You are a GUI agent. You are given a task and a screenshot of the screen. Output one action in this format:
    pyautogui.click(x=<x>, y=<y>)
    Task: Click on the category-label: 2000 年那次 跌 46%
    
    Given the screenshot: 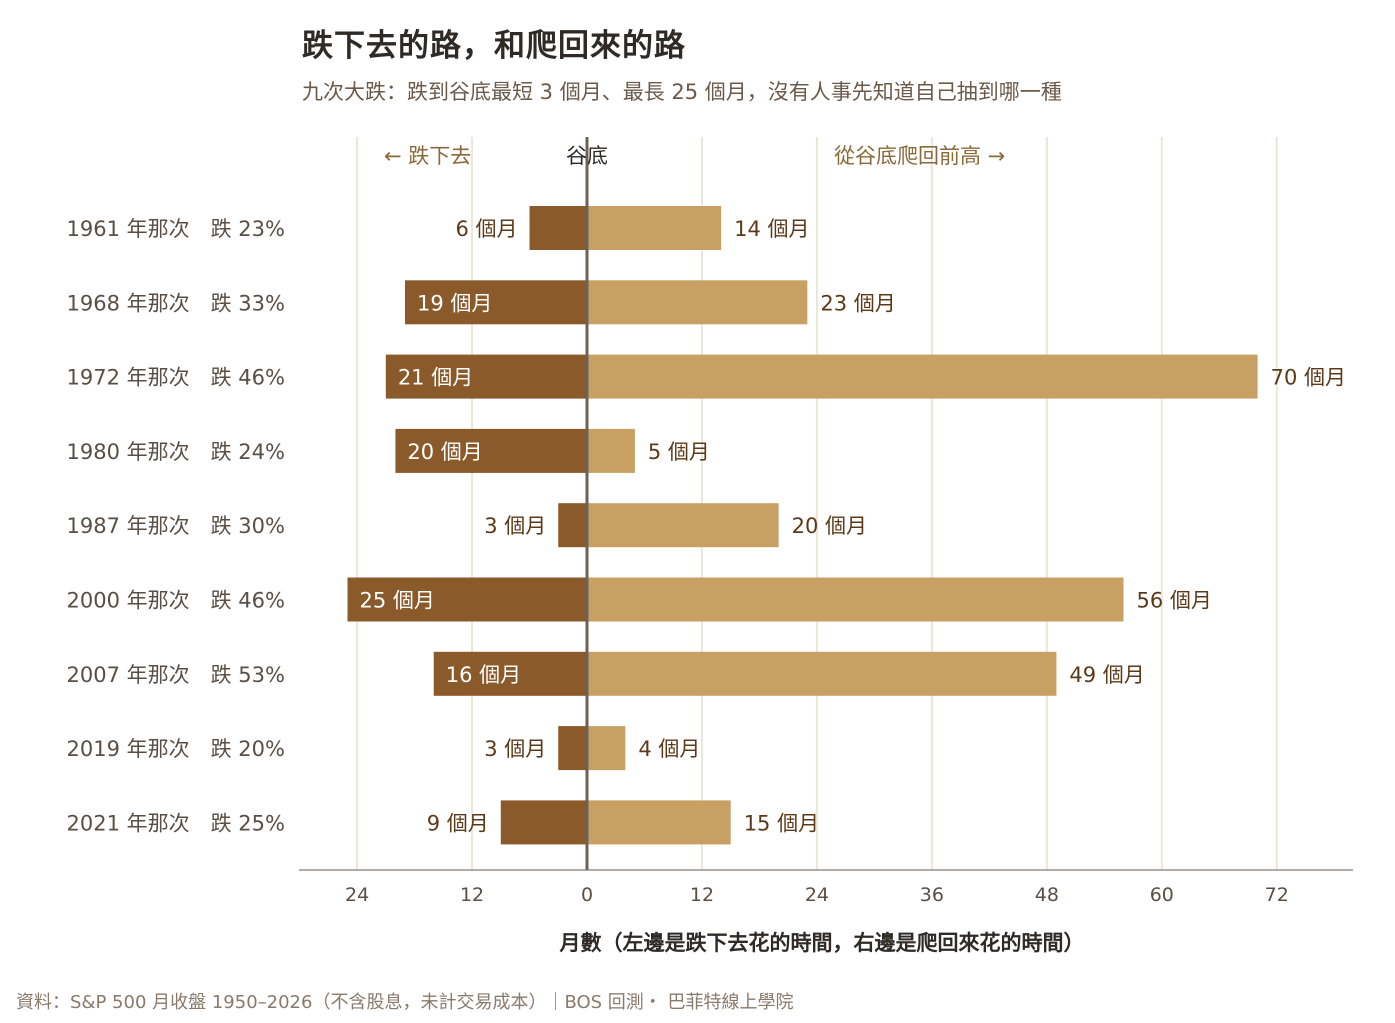 What is the action you would take?
    pyautogui.click(x=176, y=601)
    